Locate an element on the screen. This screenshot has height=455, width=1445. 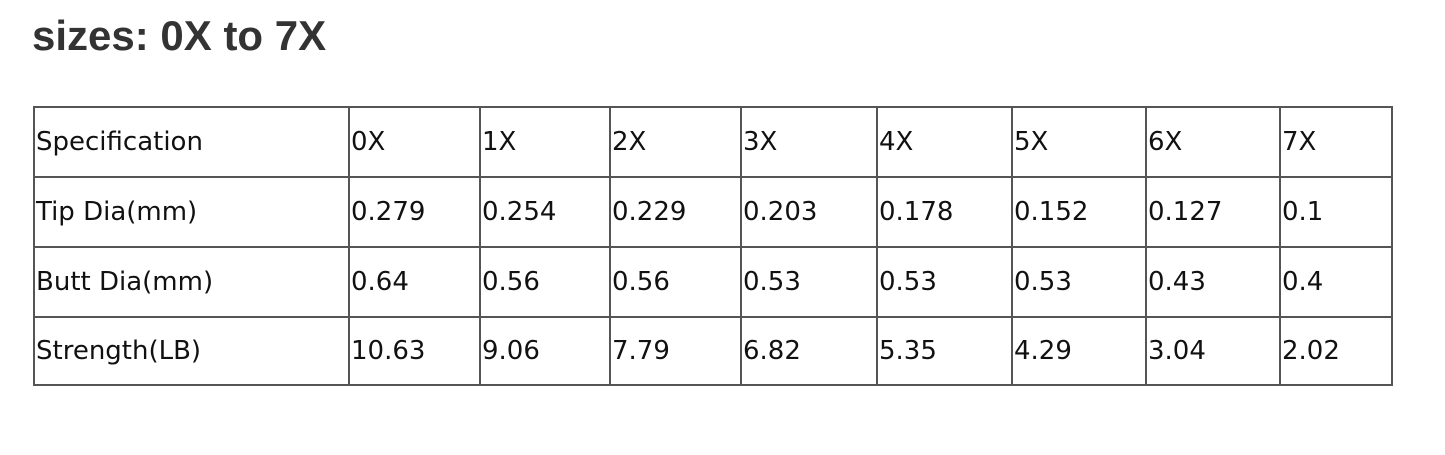
table-cell: 10.63 is located at coordinates (414, 351).